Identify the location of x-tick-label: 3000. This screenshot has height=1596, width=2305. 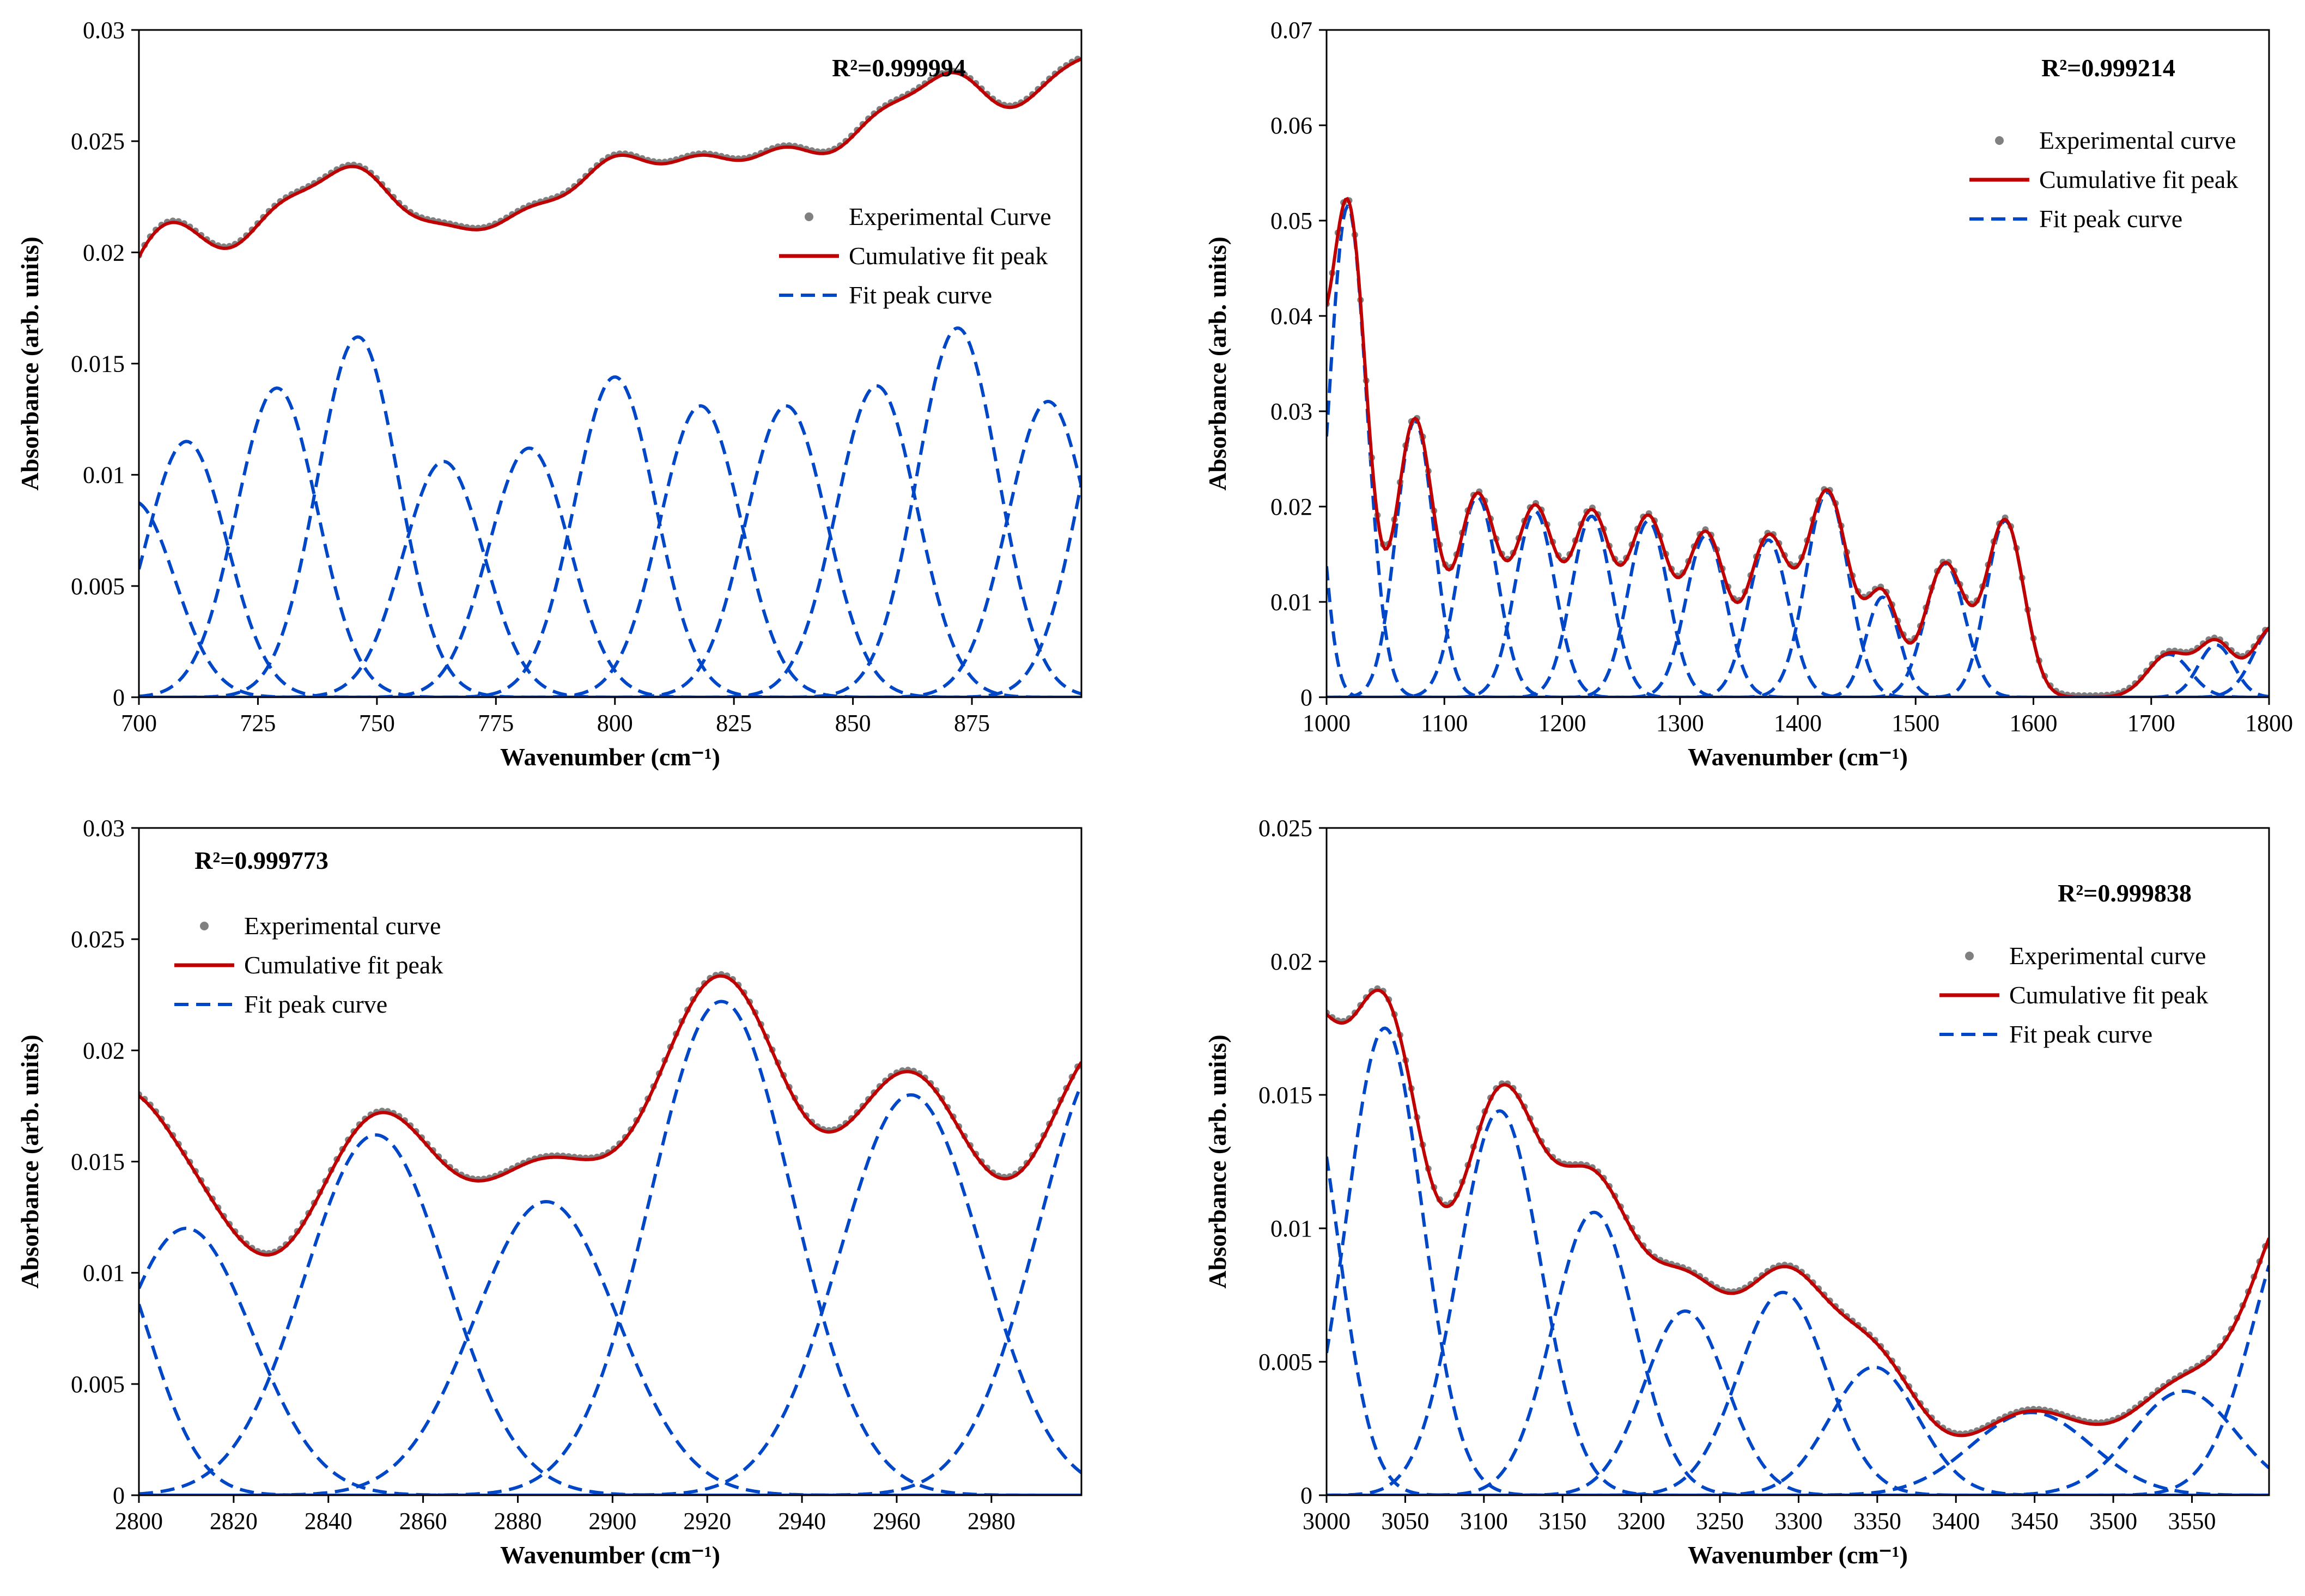
(1327, 1521).